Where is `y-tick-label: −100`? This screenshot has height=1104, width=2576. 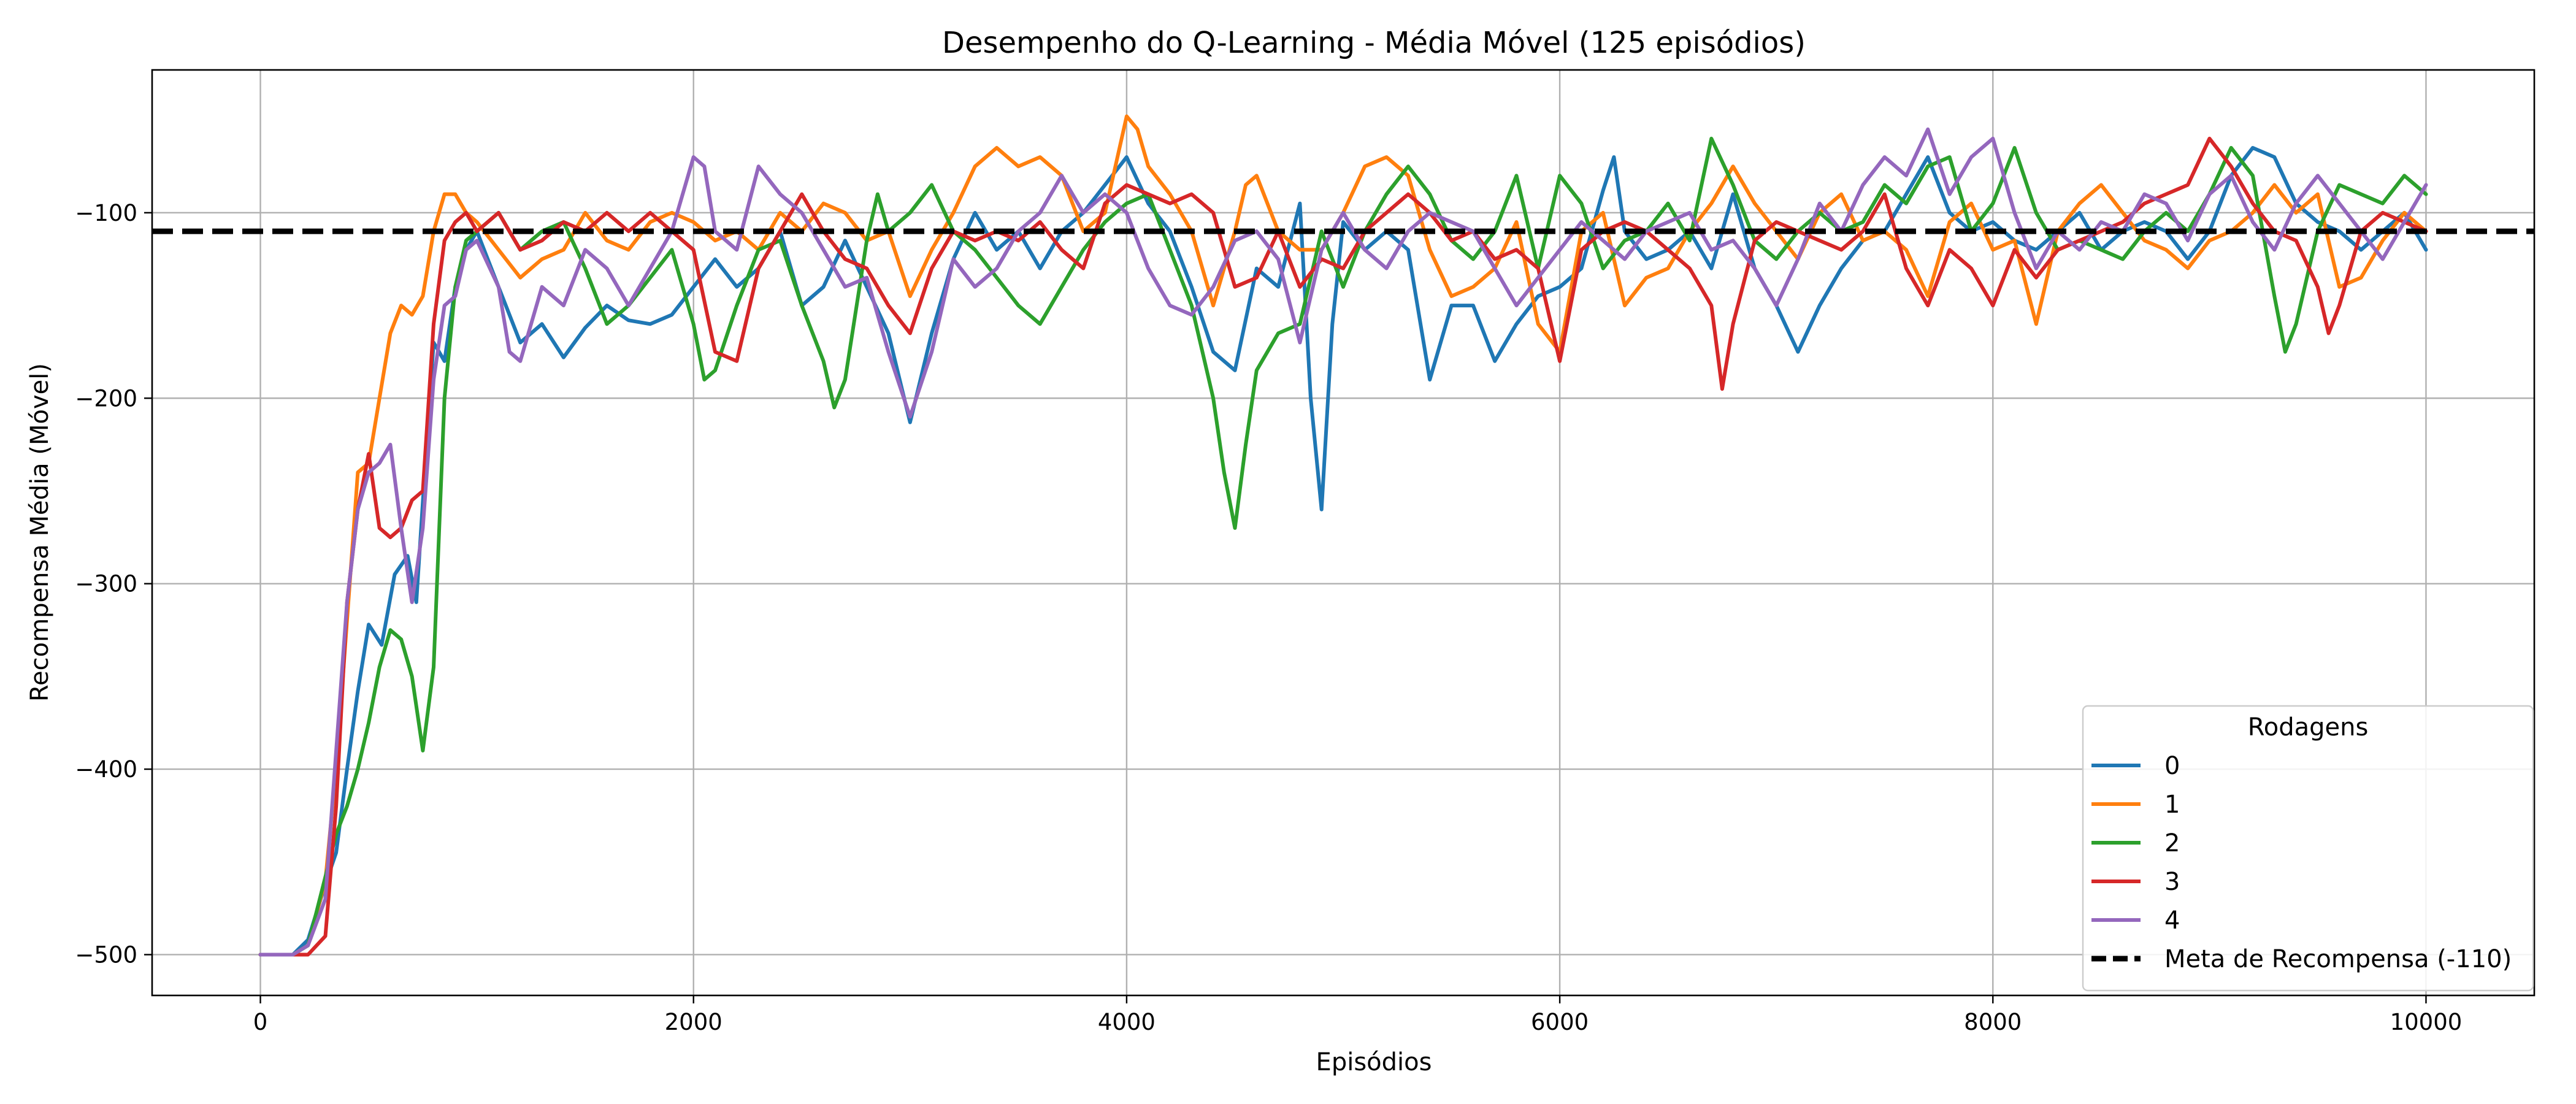 y-tick-label: −100 is located at coordinates (106, 213).